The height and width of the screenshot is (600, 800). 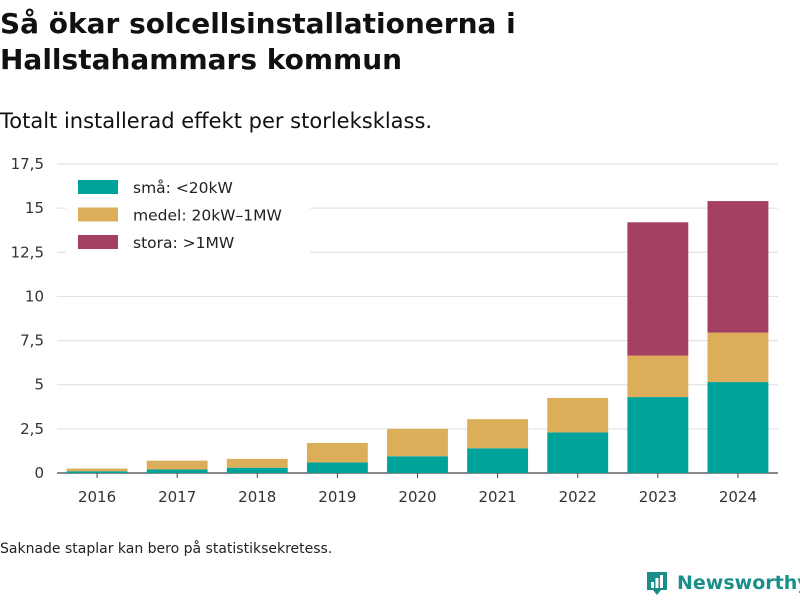 What do you see at coordinates (39, 473) in the screenshot?
I see `y-tick-label: 0` at bounding box center [39, 473].